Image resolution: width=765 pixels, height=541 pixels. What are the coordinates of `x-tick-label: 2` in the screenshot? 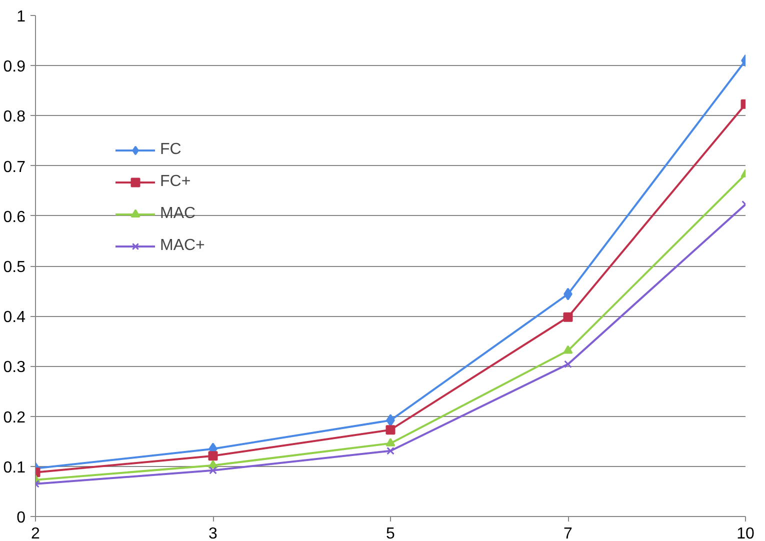 It's located at (35, 533).